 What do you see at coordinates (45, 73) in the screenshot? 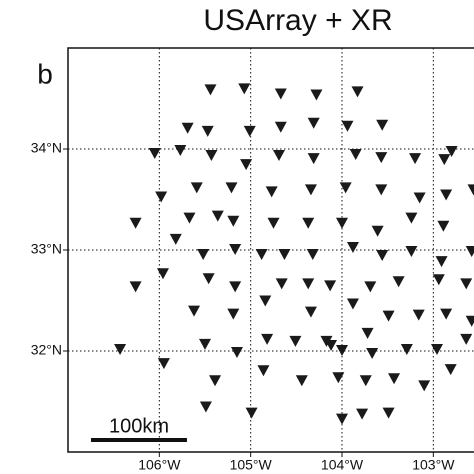
I see `panel-label: b` at bounding box center [45, 73].